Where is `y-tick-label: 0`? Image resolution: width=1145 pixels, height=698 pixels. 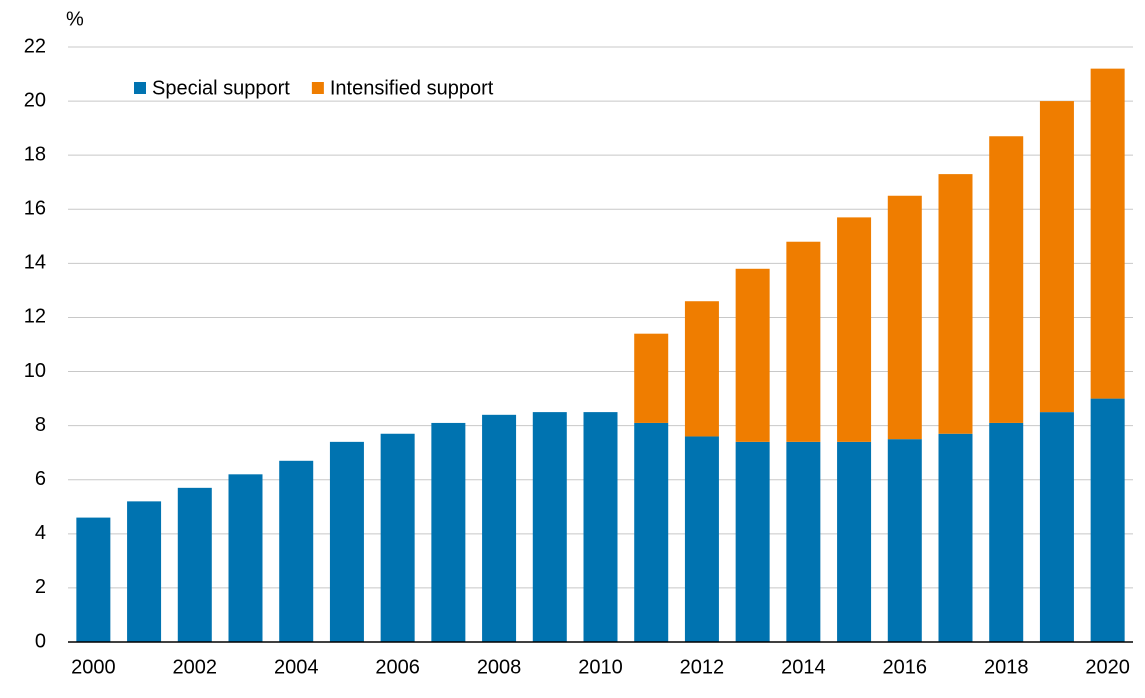
y-tick-label: 0 is located at coordinates (40, 641).